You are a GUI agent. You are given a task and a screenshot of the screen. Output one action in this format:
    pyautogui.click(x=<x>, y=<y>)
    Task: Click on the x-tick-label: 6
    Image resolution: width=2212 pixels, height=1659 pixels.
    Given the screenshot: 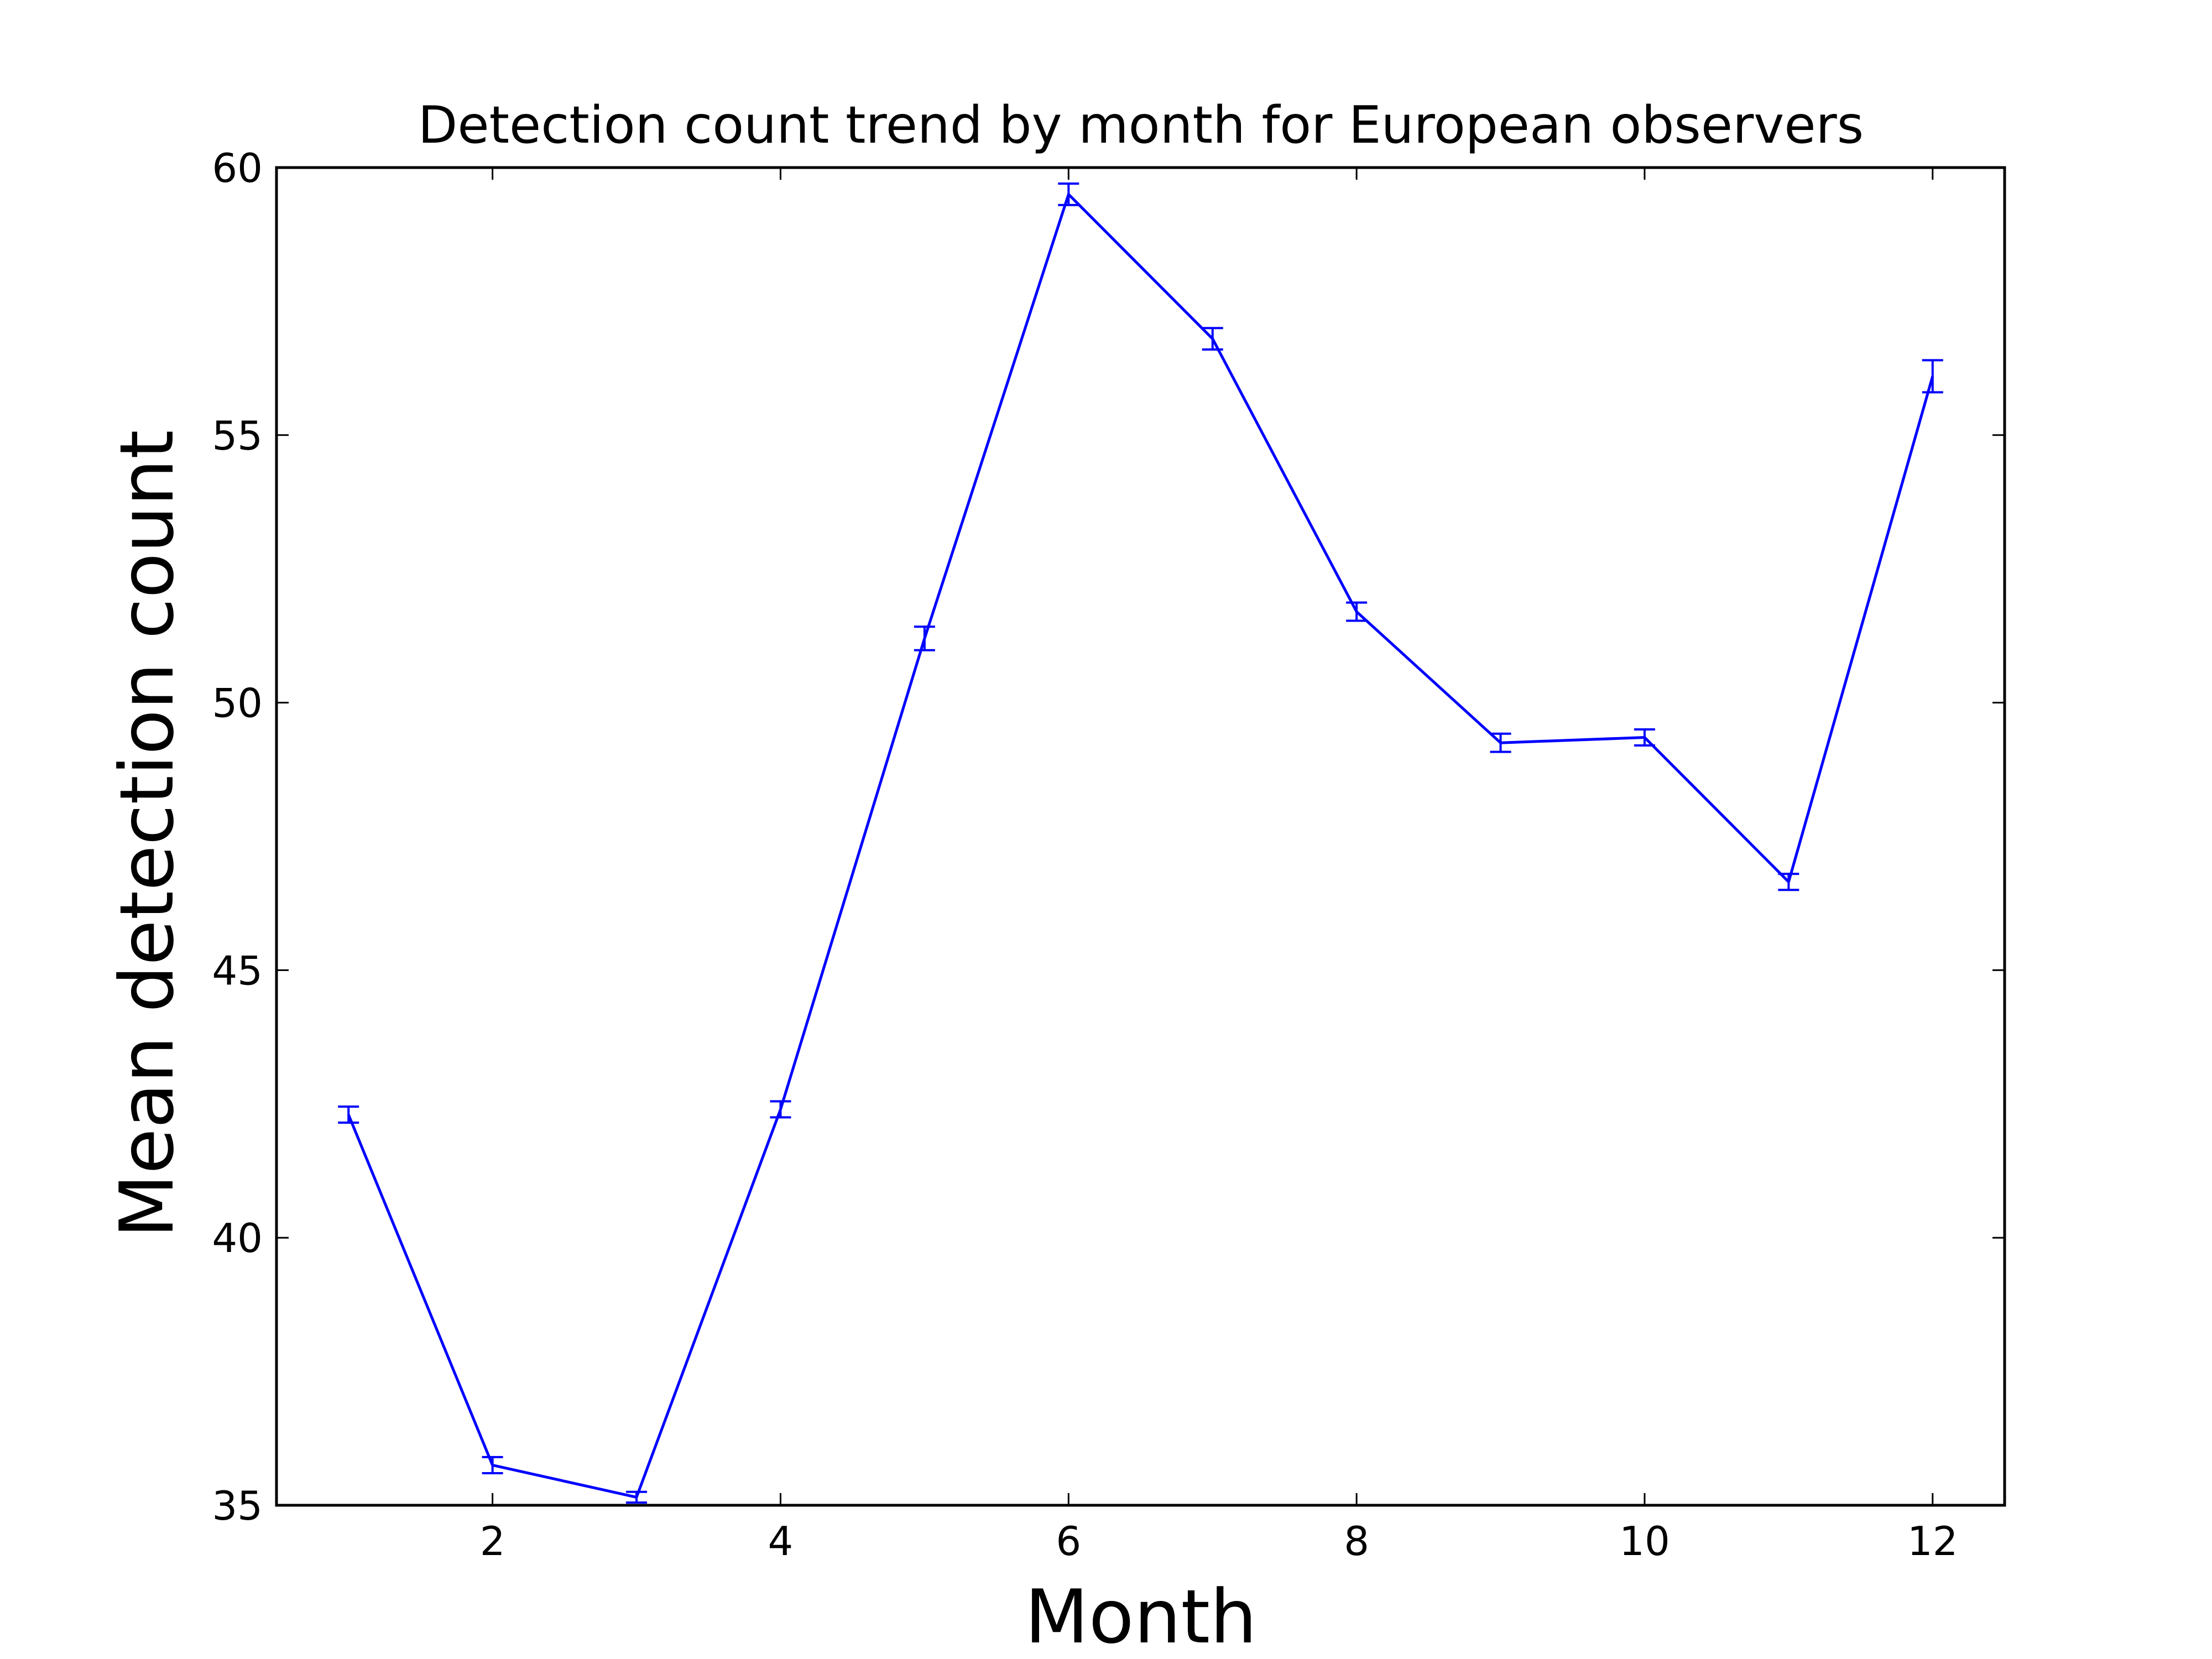 What is the action you would take?
    pyautogui.click(x=1069, y=1541)
    